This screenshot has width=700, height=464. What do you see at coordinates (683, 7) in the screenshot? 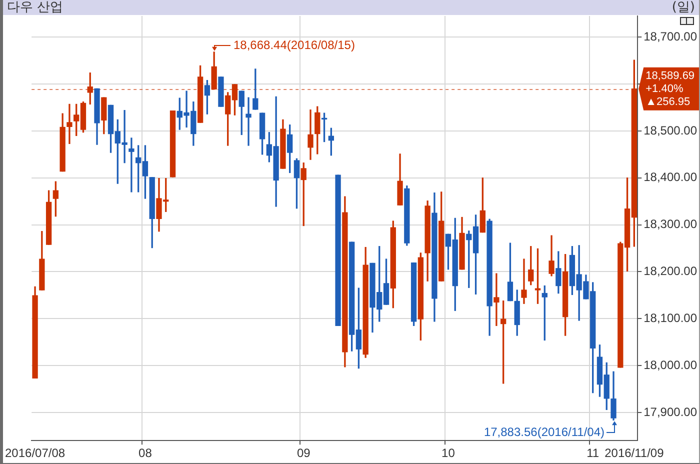
I see `text: (일)` at bounding box center [683, 7].